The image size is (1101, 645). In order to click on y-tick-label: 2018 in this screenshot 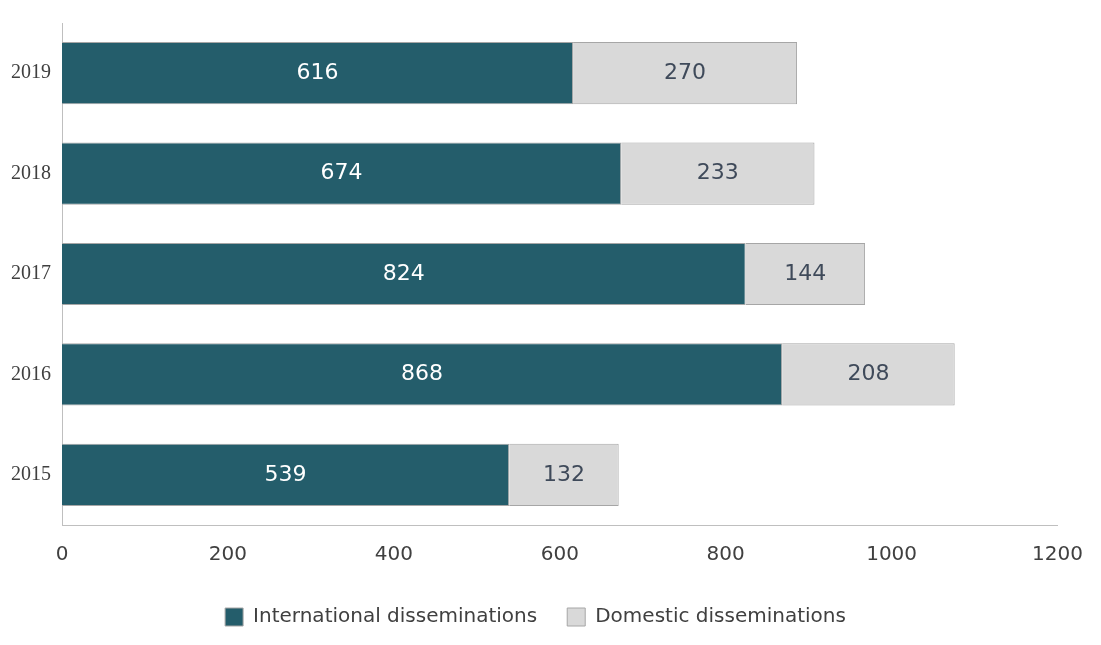, I will do `click(31, 171)`.